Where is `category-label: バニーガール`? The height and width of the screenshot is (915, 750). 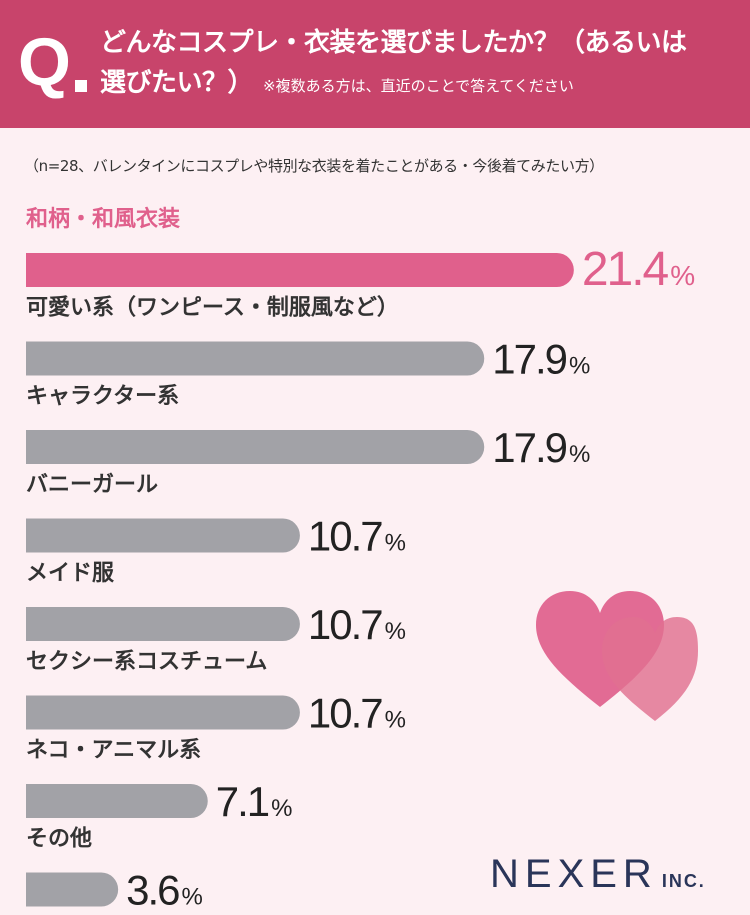
category-label: バニーガール is located at coordinates (92, 485).